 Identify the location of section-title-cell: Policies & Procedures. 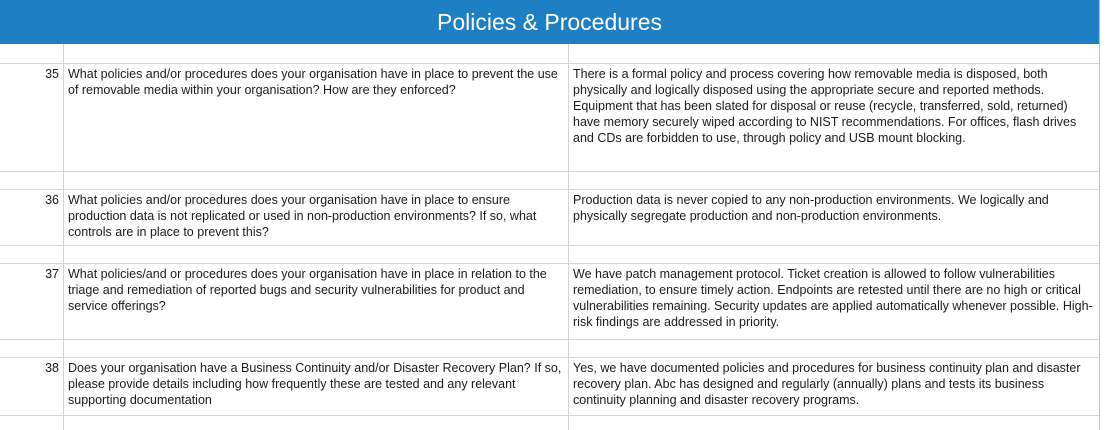
(550, 22).